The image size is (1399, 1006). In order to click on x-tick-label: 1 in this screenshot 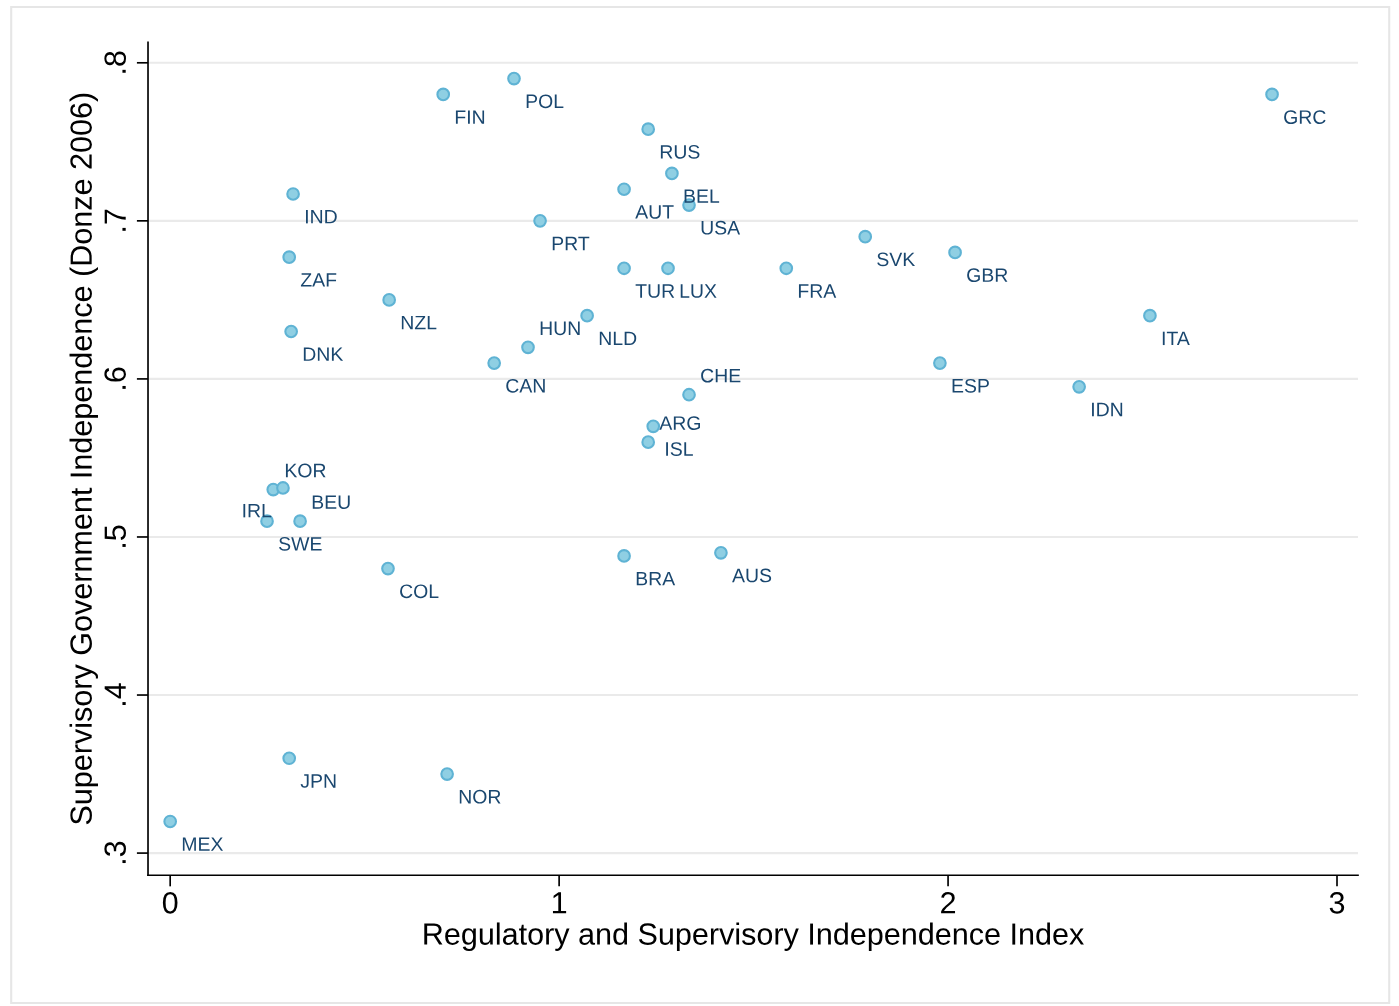, I will do `click(559, 903)`.